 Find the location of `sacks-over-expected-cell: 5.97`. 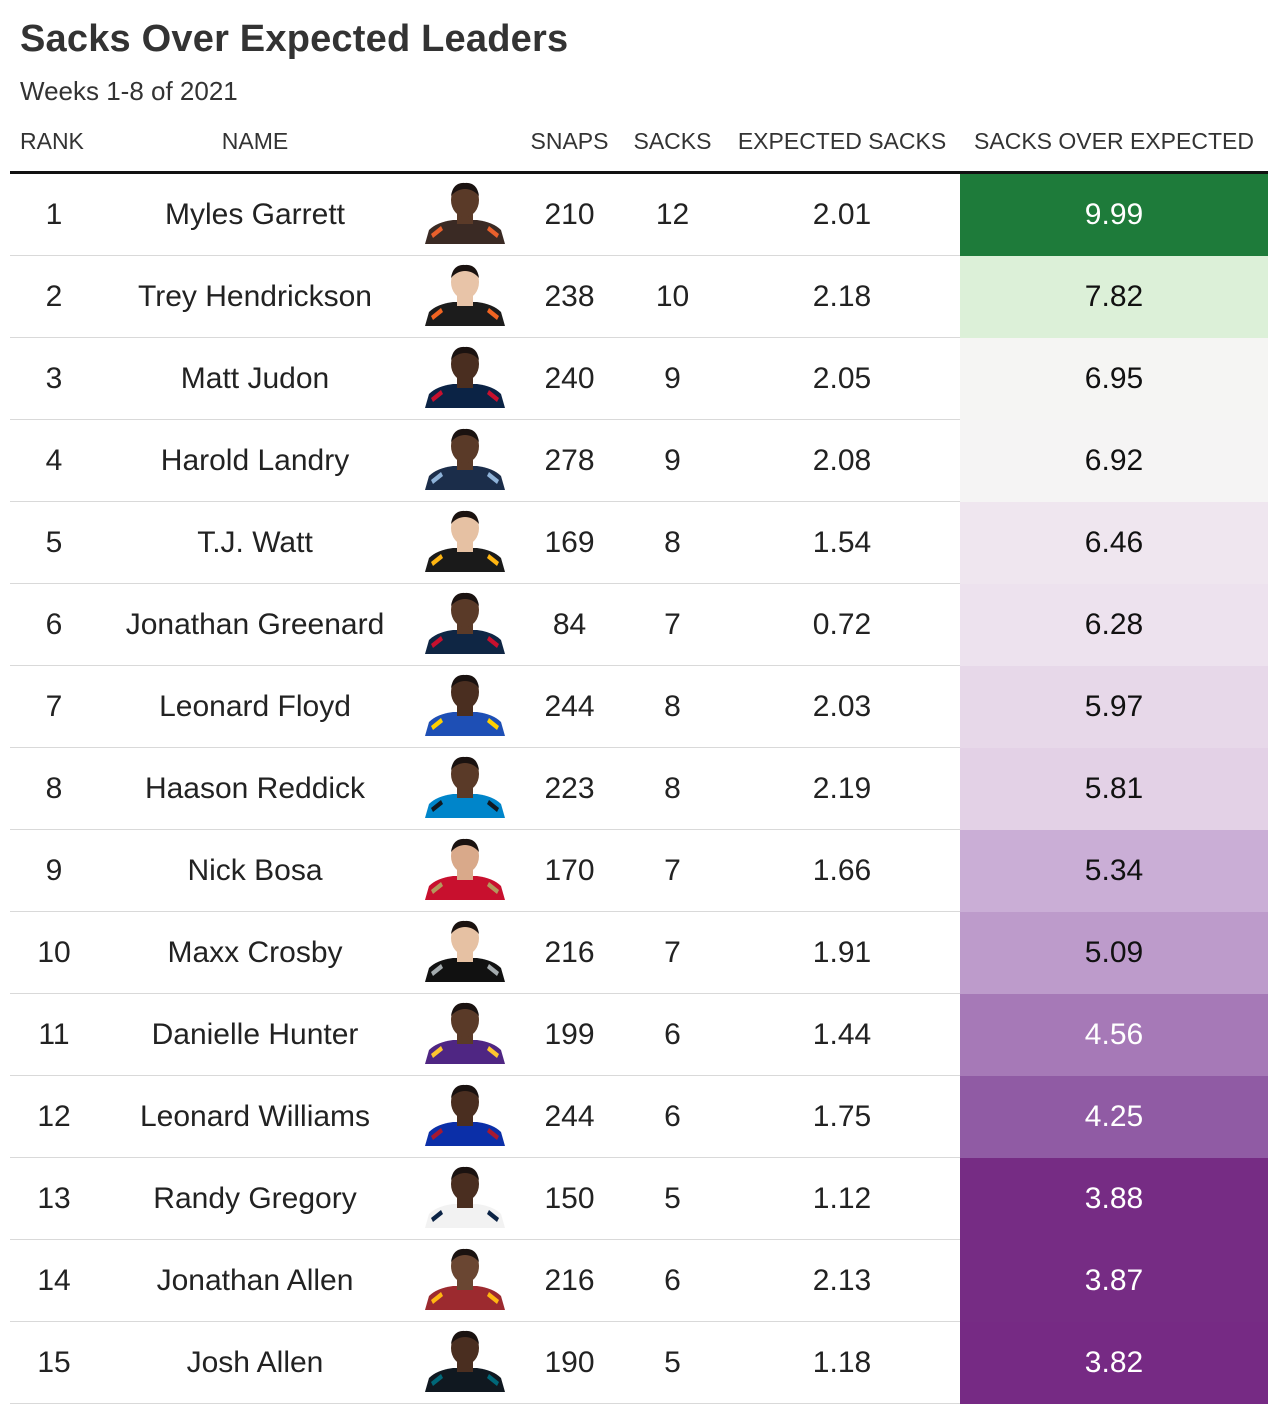

sacks-over-expected-cell: 5.97 is located at coordinates (1114, 707).